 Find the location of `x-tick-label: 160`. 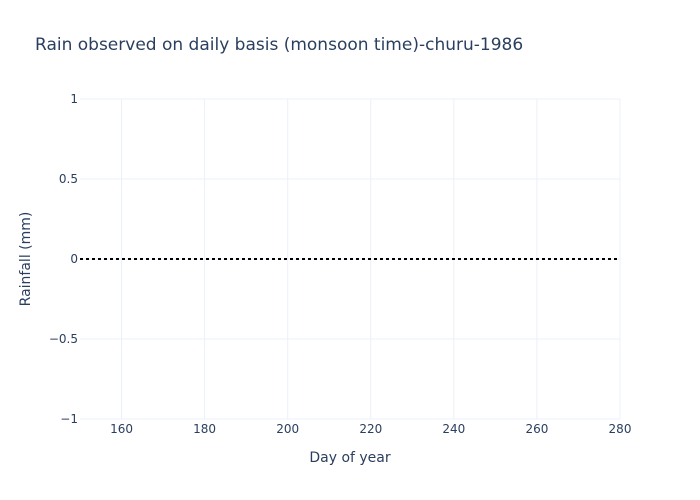

x-tick-label: 160 is located at coordinates (121, 429).